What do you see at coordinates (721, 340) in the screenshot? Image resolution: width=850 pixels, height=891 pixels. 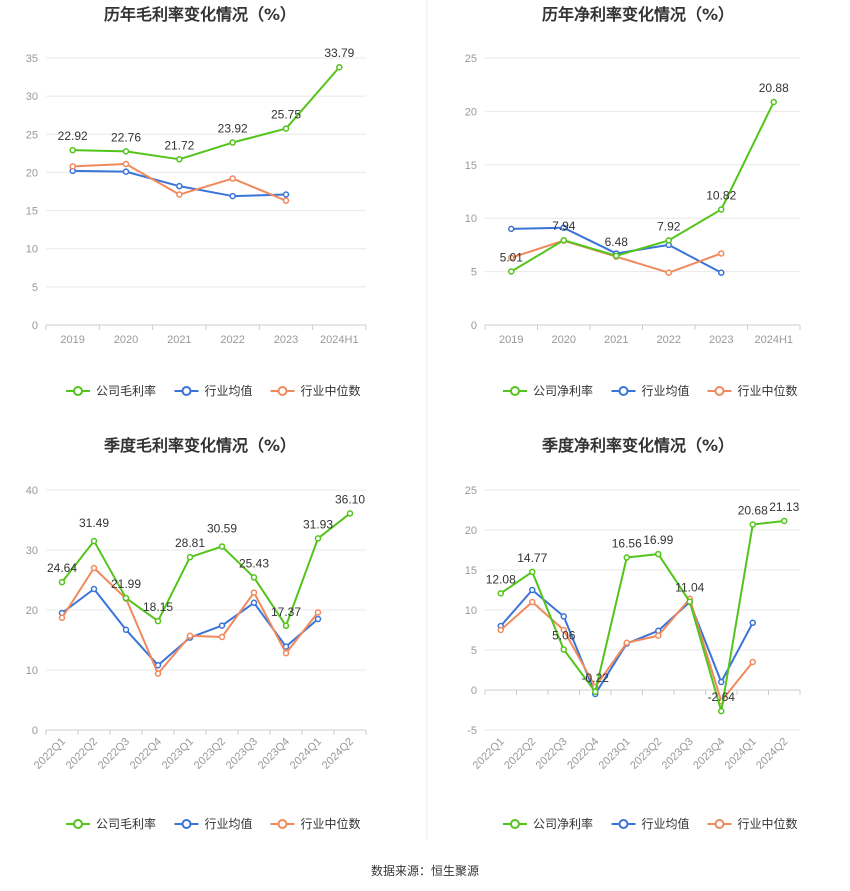 I see `x-tick-label: 2023` at bounding box center [721, 340].